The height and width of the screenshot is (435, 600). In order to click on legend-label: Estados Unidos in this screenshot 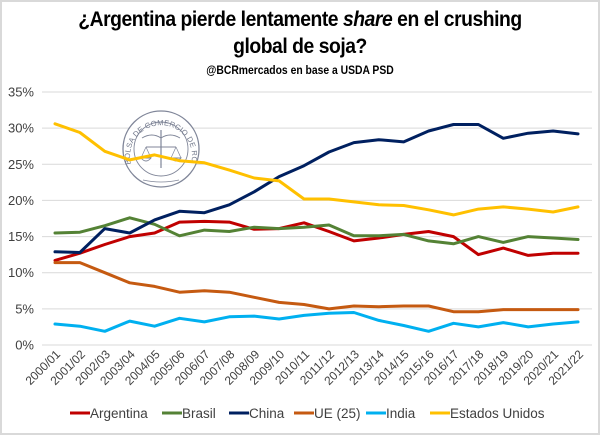, I will do `click(497, 413)`.